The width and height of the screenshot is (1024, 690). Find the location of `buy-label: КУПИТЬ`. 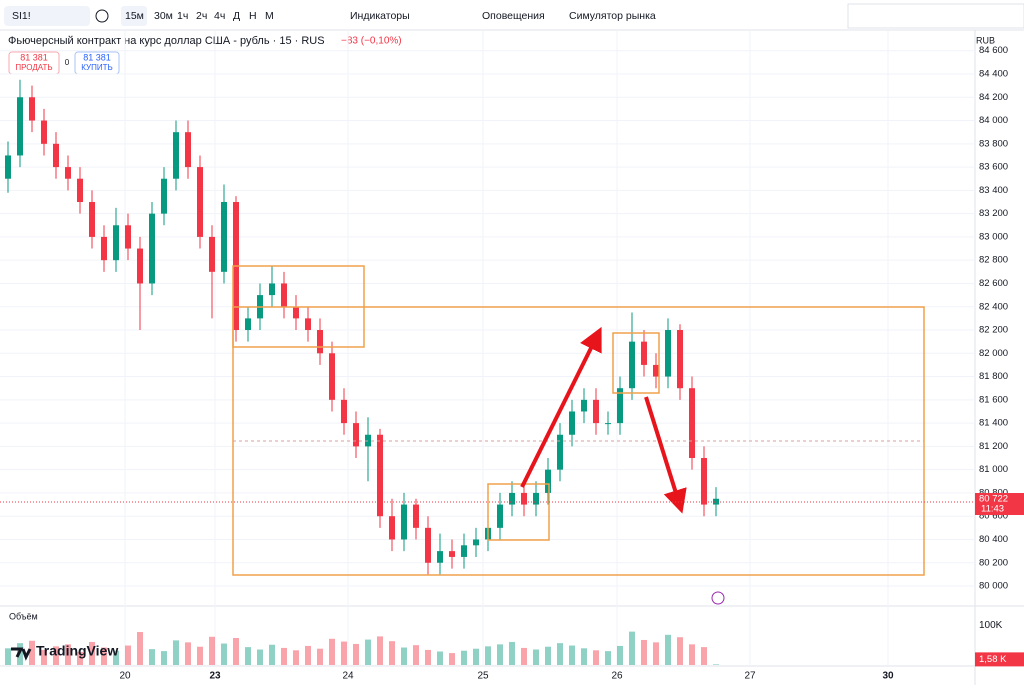

buy-label: КУПИТЬ is located at coordinates (96, 67).